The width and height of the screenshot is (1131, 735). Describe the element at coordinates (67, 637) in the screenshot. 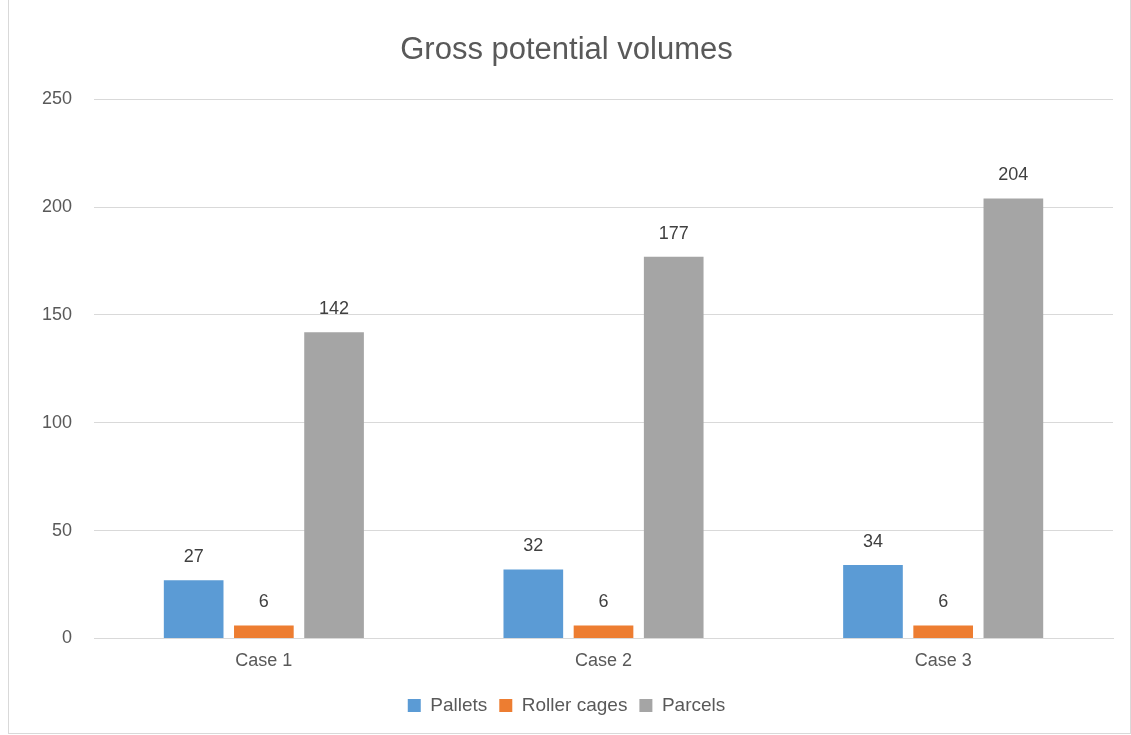

I see `y-tick-label: 0` at that location.